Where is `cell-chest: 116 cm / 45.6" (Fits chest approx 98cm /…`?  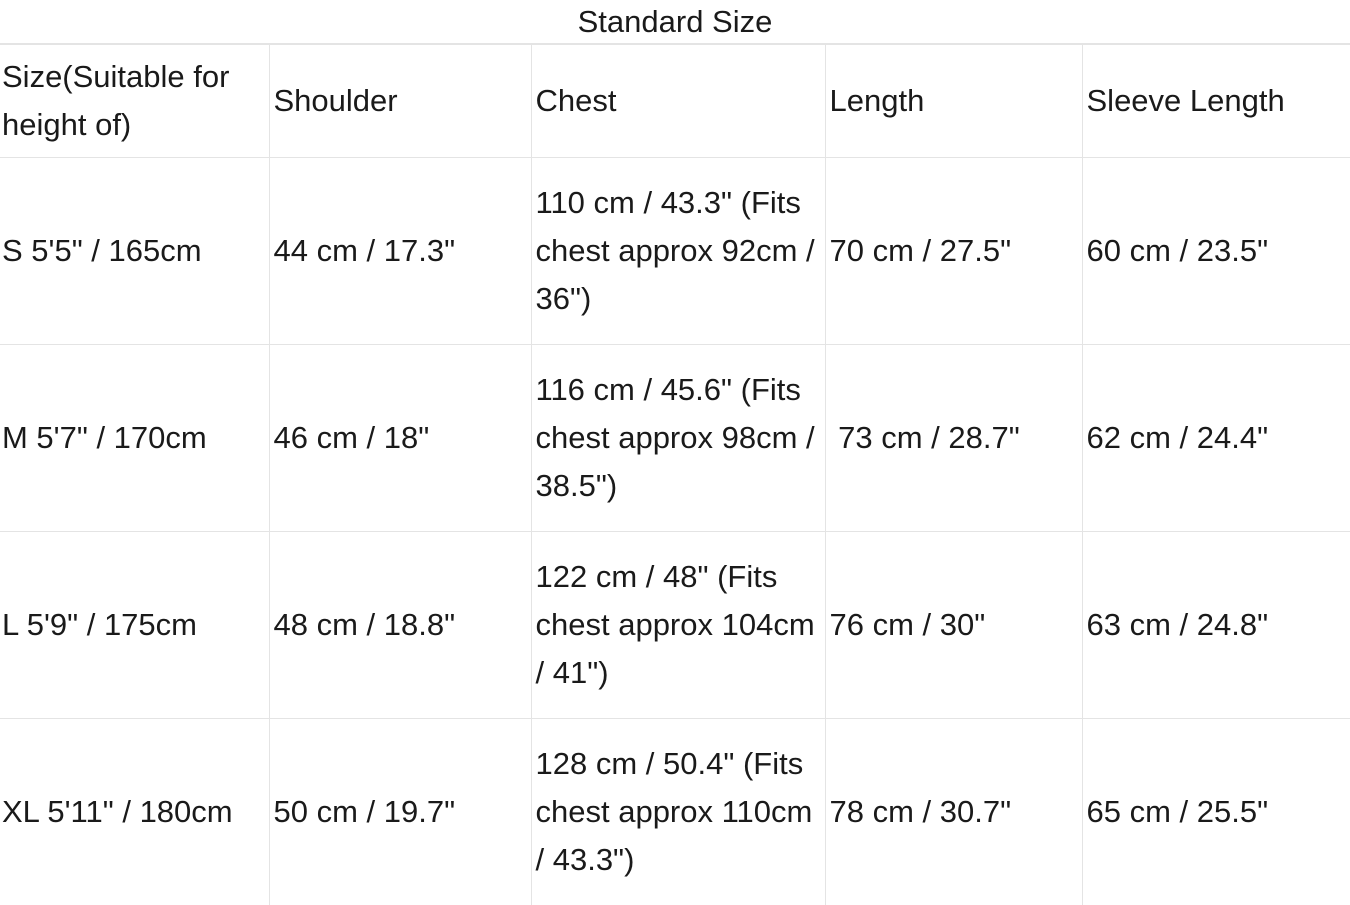 cell-chest: 116 cm / 45.6" (Fits chest approx 98cm /… is located at coordinates (678, 438).